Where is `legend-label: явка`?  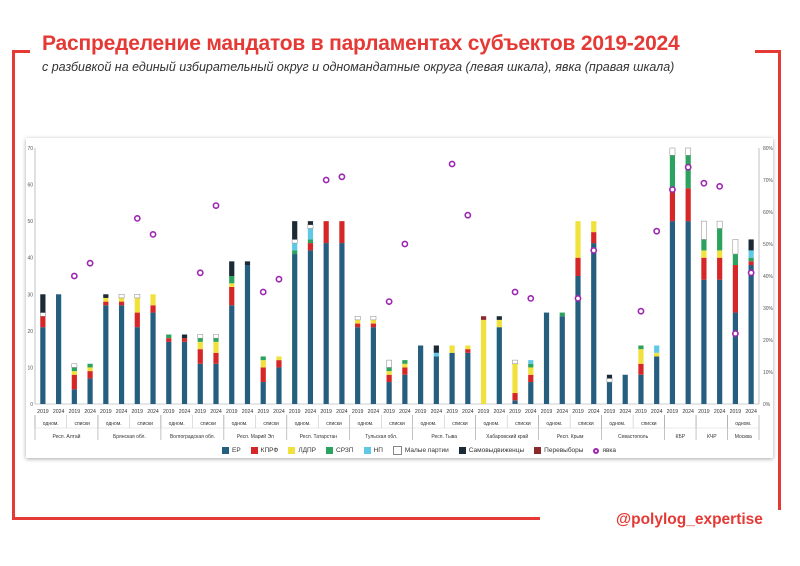
legend-label: явка is located at coordinates (609, 450).